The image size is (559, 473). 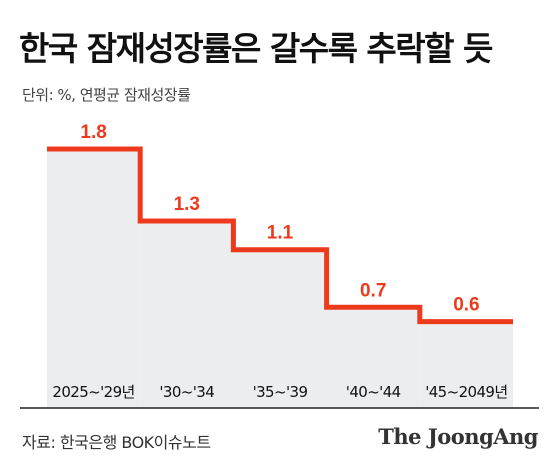 What do you see at coordinates (373, 392) in the screenshot?
I see `category-label-3: '40~'44` at bounding box center [373, 392].